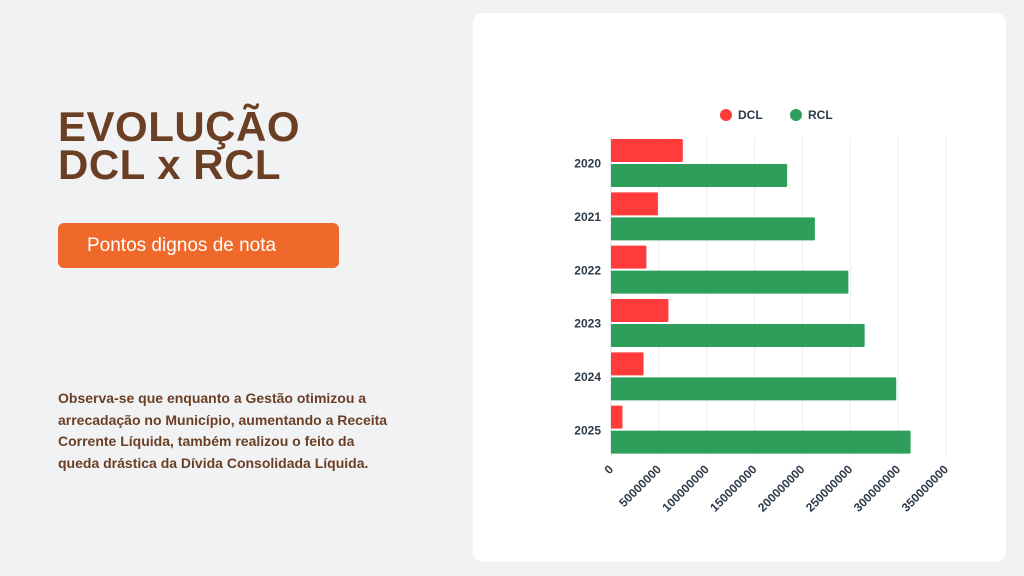  Describe the element at coordinates (629, 257) in the screenshot. I see `bar-dcl-2022` at that location.